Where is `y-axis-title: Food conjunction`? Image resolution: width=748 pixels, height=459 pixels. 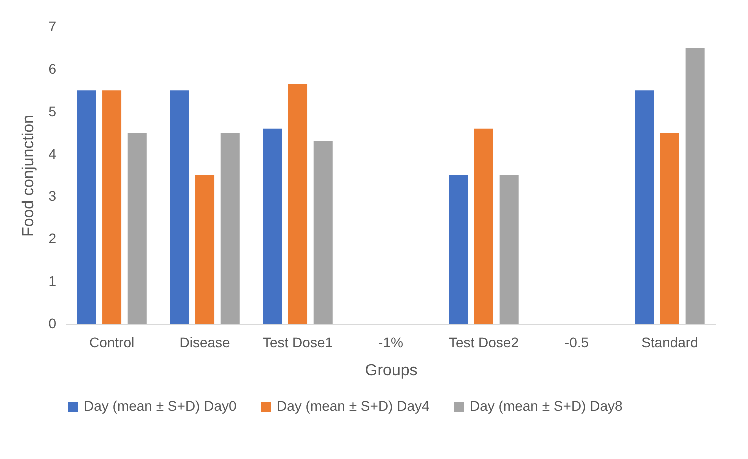 y-axis-title: Food conjunction is located at coordinates (29, 176).